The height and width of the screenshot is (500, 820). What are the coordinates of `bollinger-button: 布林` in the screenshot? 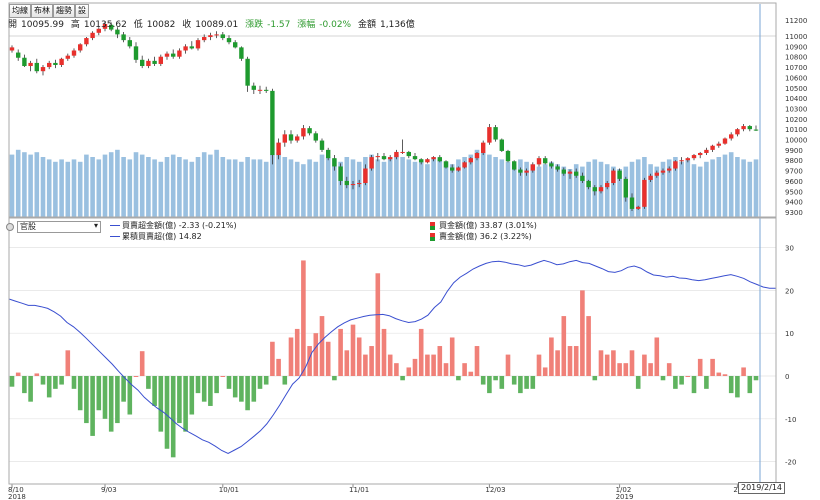 It's located at (42, 11).